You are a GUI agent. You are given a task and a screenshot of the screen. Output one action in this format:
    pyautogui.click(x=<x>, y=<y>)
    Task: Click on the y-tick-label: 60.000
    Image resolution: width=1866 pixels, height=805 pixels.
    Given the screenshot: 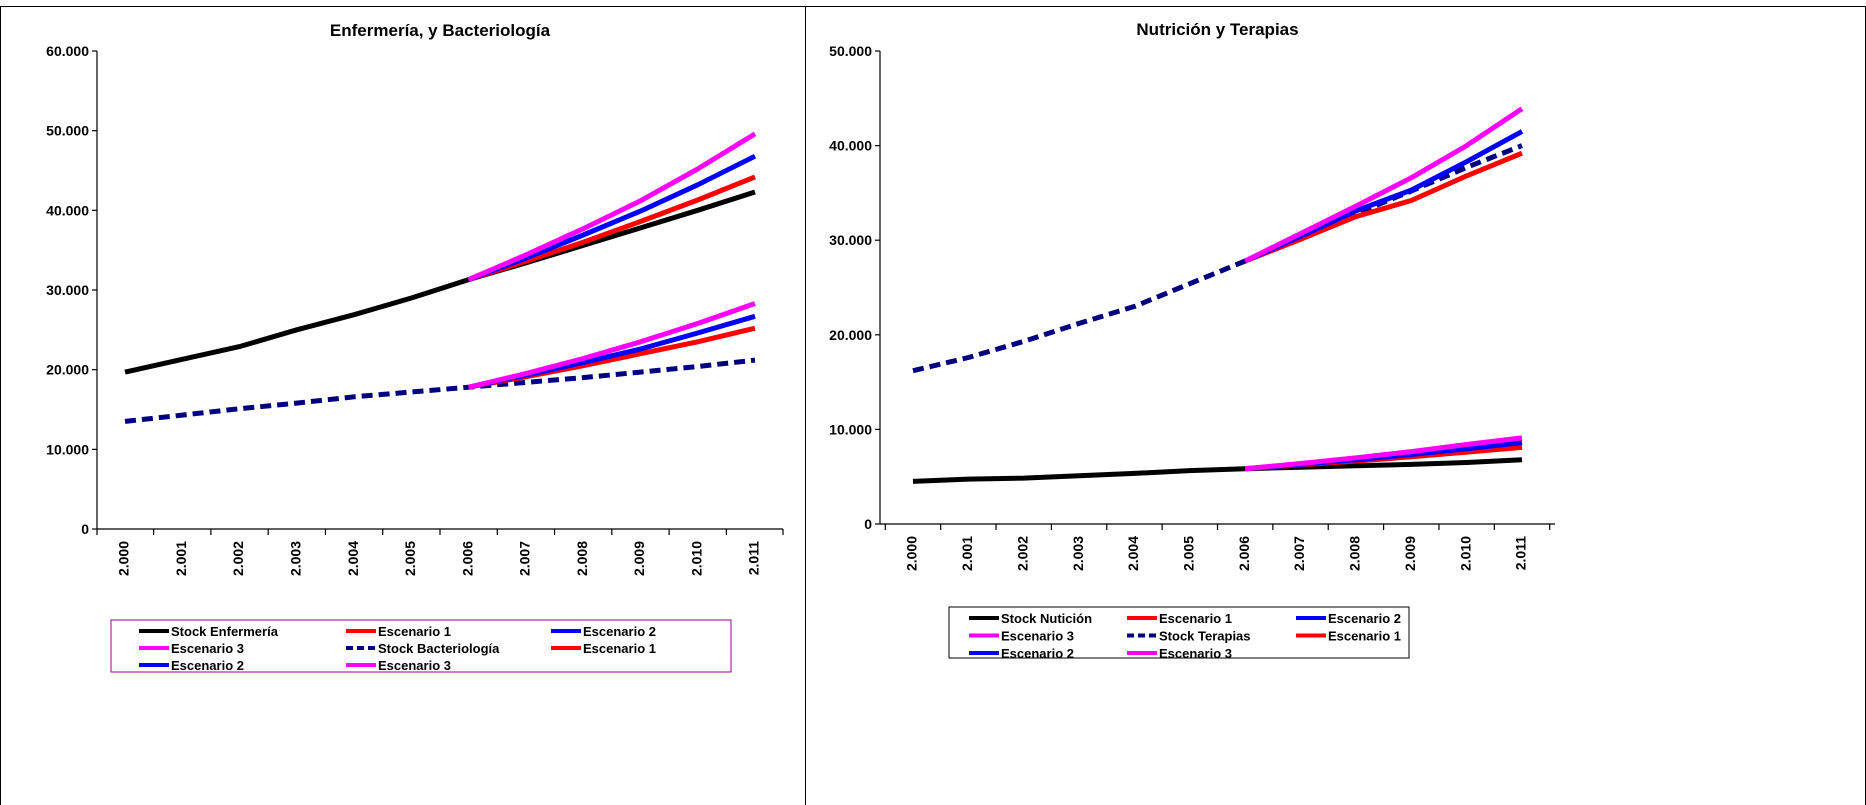 What is the action you would take?
    pyautogui.click(x=67, y=51)
    